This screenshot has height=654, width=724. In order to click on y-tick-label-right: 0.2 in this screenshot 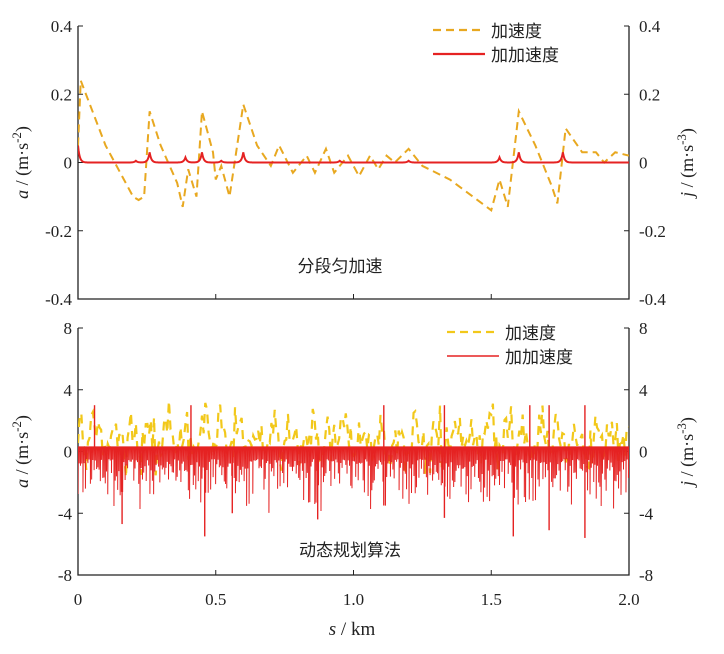, I will do `click(649, 94)`.